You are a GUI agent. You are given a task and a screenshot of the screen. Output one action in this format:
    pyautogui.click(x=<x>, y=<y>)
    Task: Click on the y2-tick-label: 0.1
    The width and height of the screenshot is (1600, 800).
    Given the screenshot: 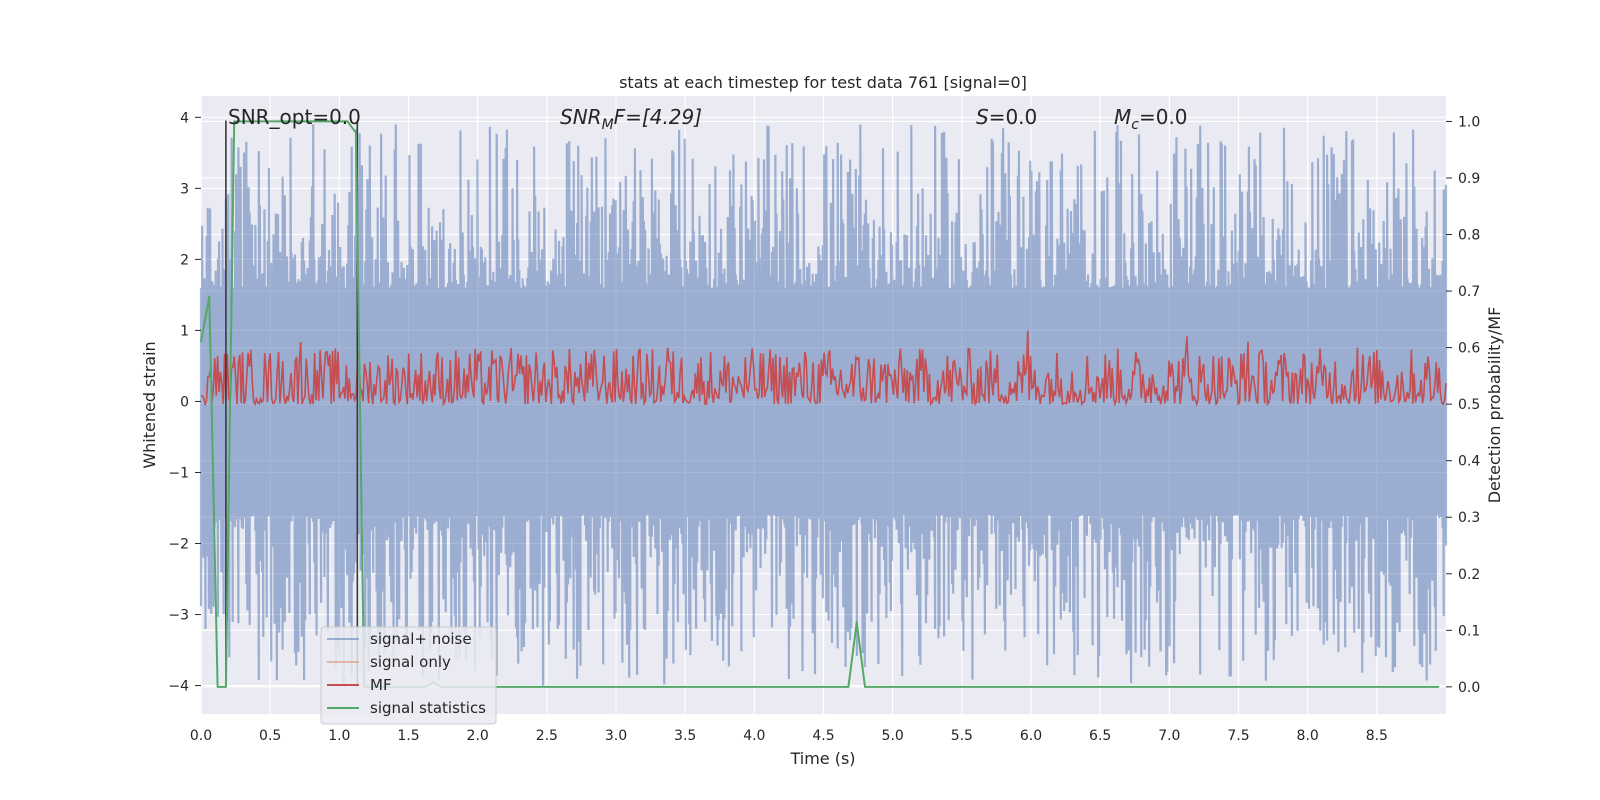 What is the action you would take?
    pyautogui.click(x=1469, y=631)
    